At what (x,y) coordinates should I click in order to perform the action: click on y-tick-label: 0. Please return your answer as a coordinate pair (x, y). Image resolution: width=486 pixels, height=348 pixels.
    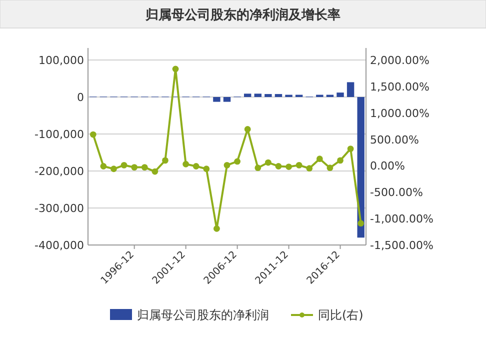
    Looking at the image, I should click on (80, 97).